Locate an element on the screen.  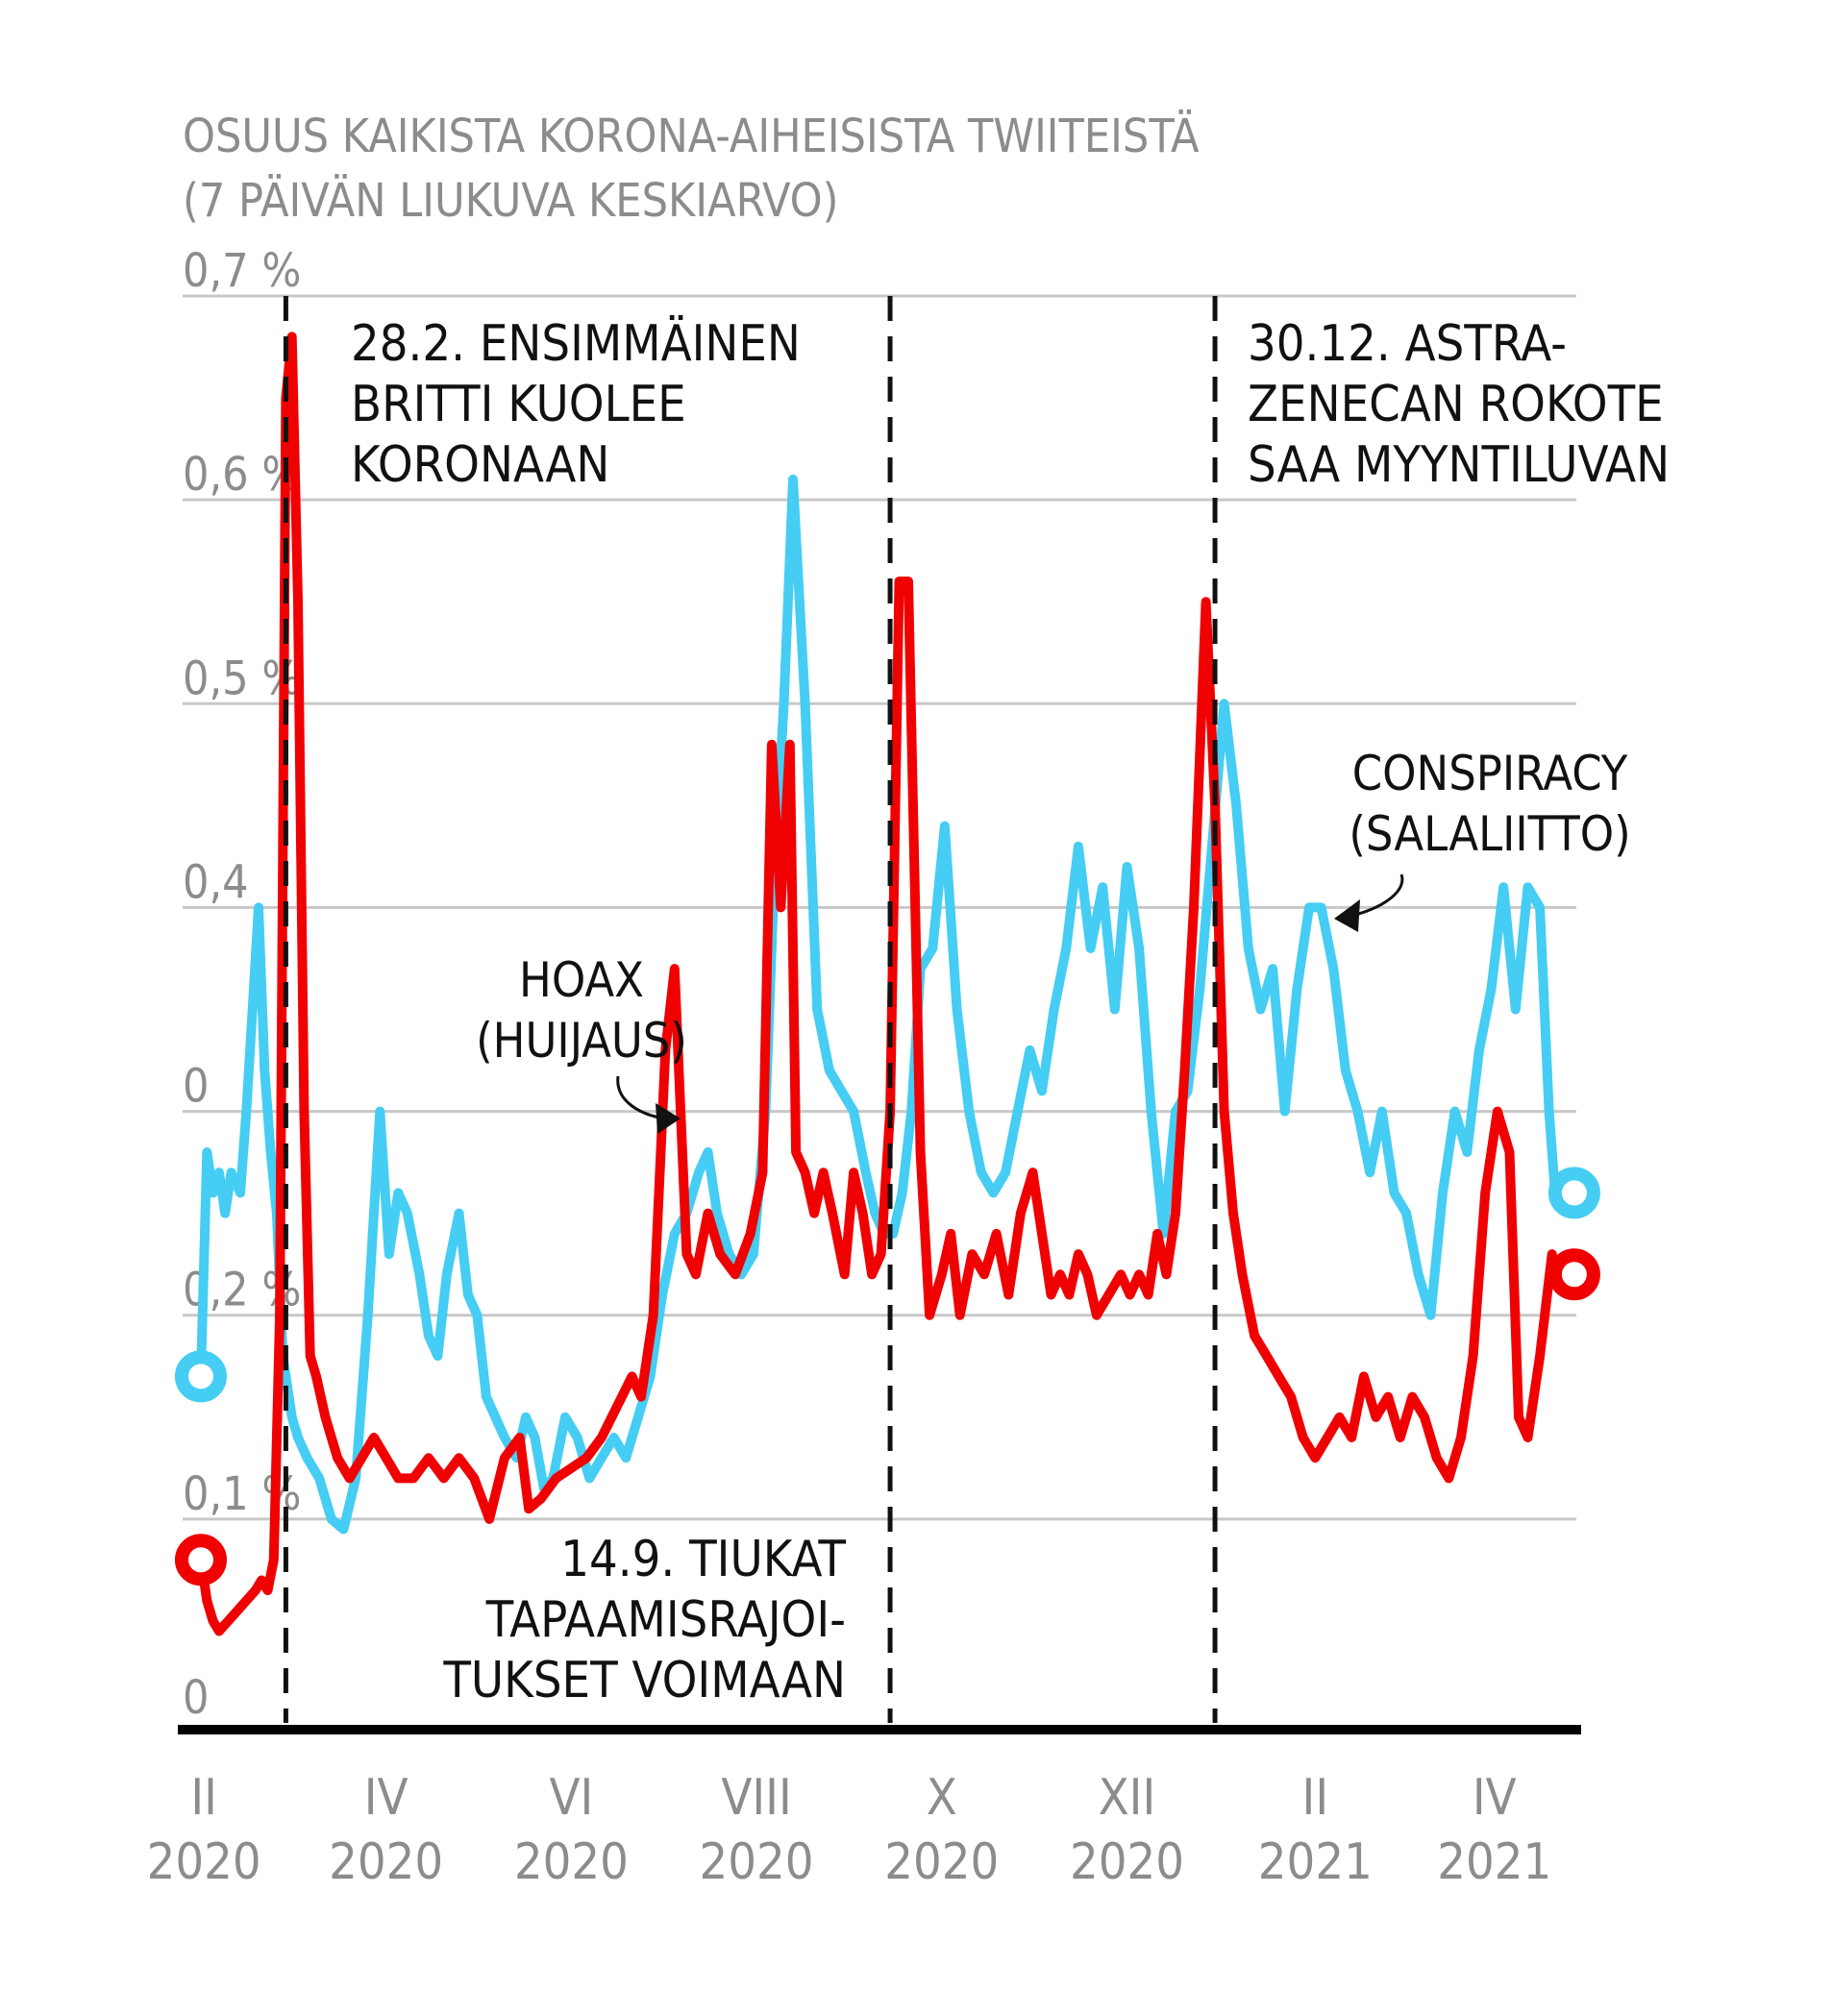
event-annotation: TAPAAMISRAJOI- is located at coordinates (665, 1620).